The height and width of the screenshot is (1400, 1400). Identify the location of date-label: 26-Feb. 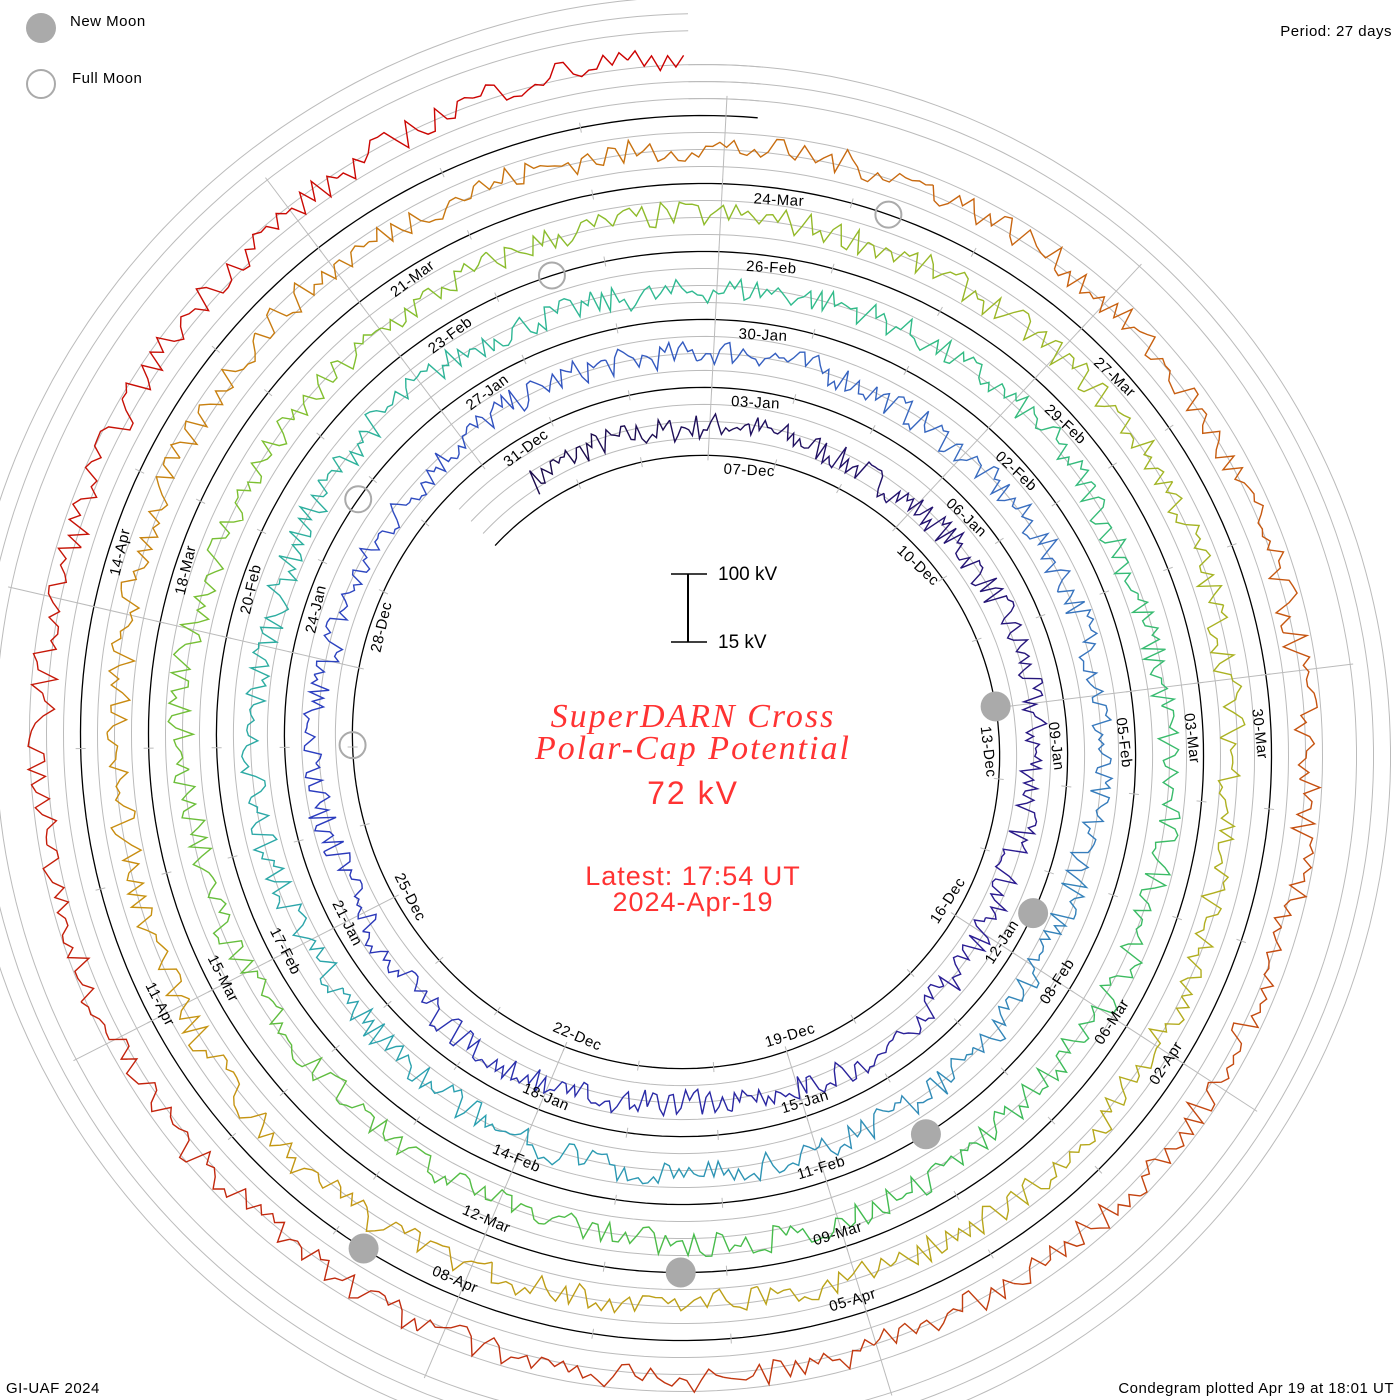
(771, 268).